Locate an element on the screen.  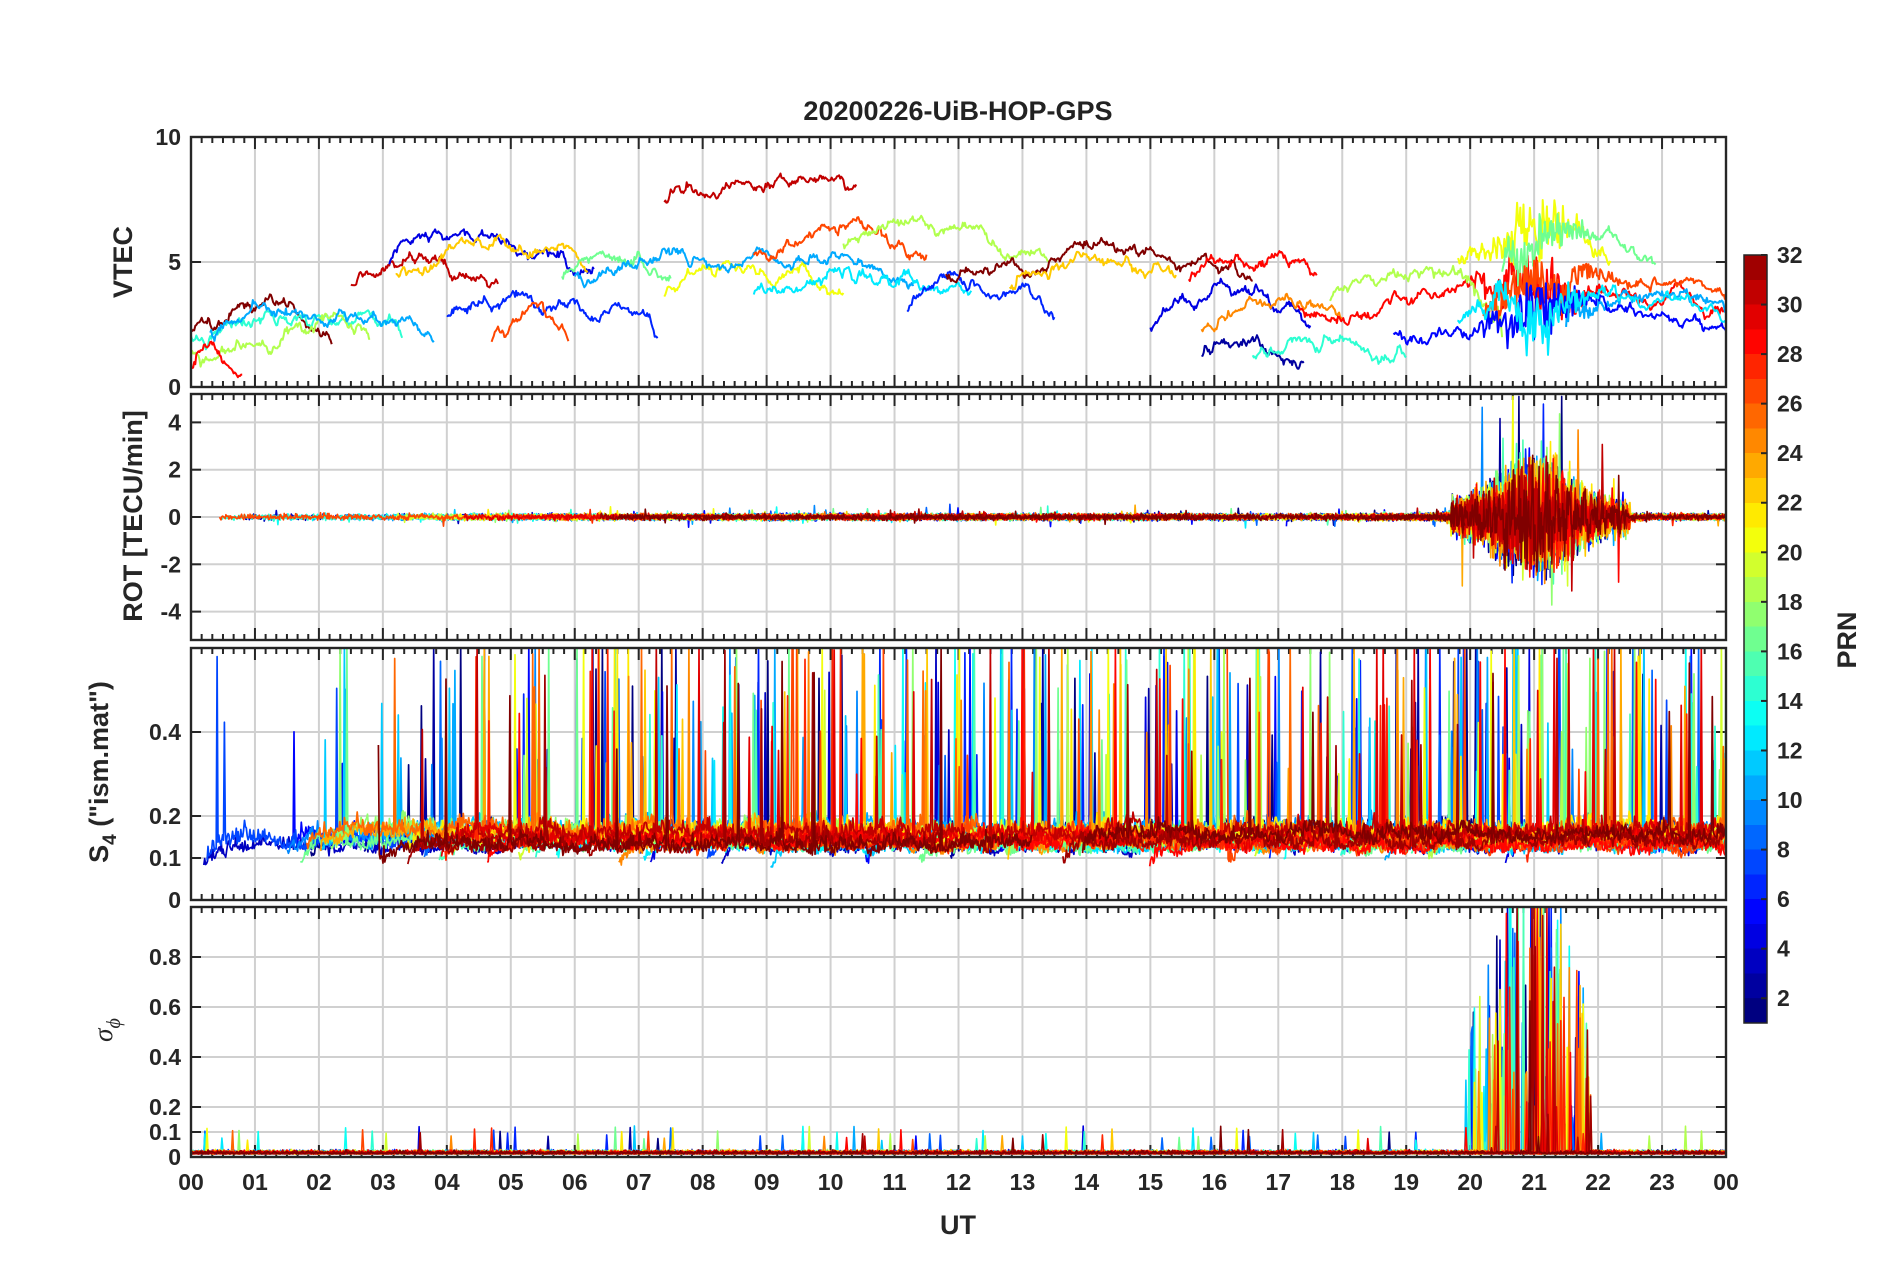
x-tick-label: 18 is located at coordinates (1342, 1182).